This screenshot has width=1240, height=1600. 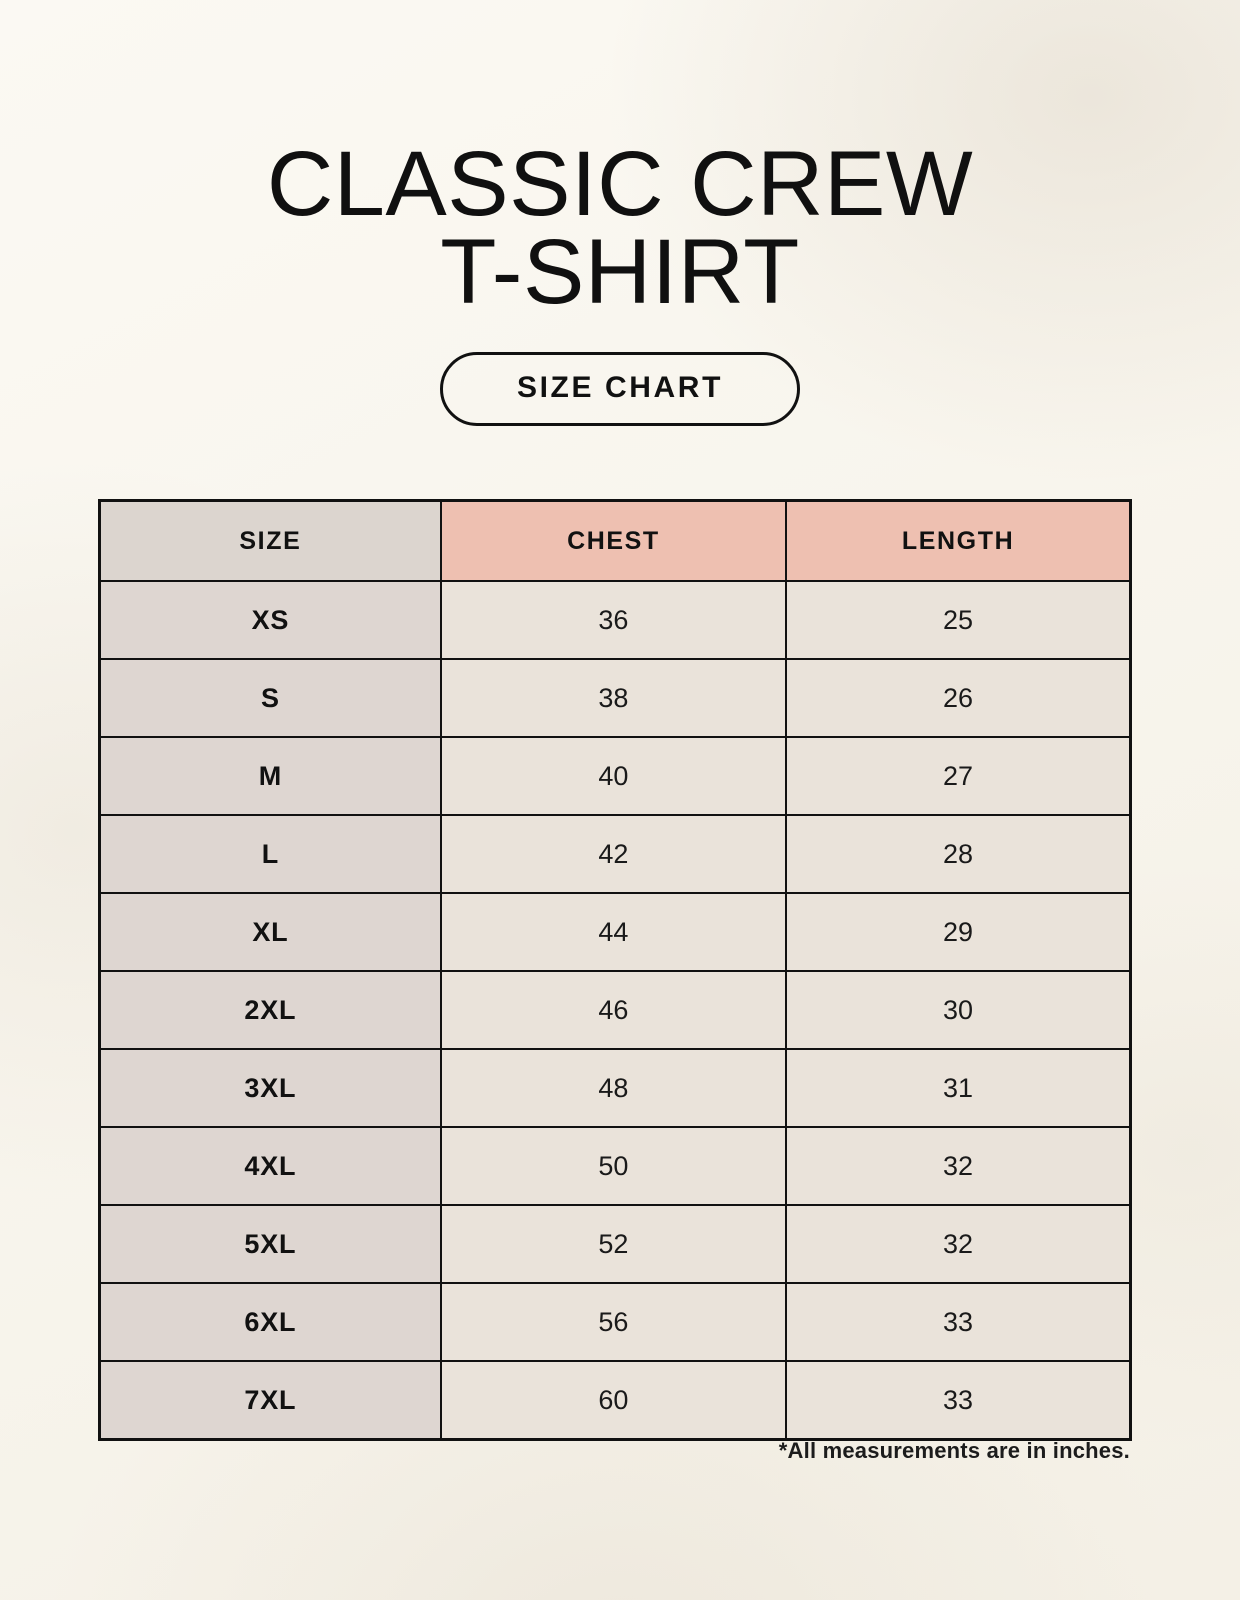 I want to click on cell-size: M, so click(x=270, y=776).